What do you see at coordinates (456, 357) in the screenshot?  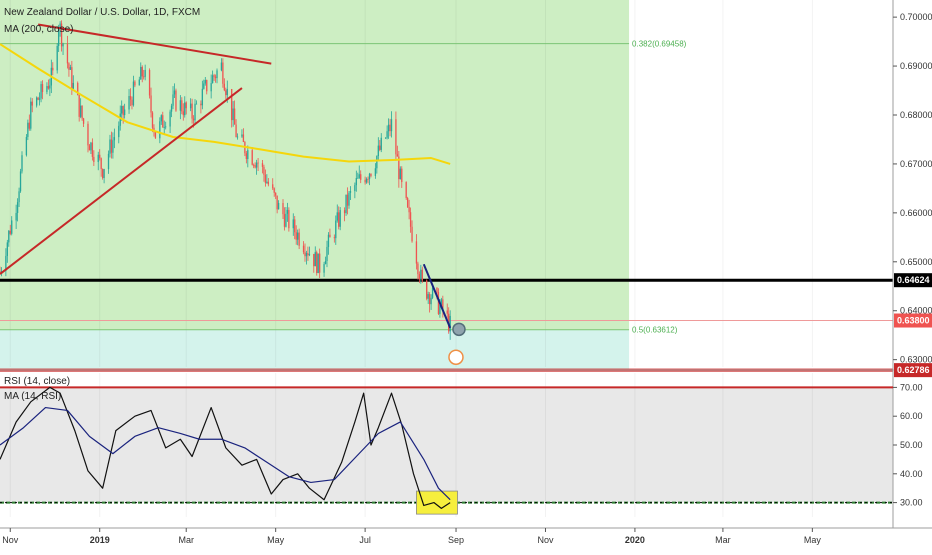 I see `flag-marker-icon` at bounding box center [456, 357].